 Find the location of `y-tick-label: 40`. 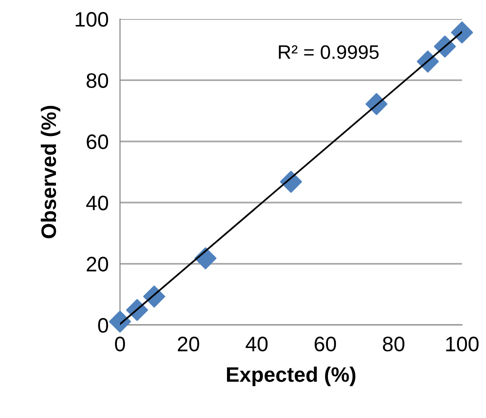

y-tick-label: 40 is located at coordinates (97, 203).